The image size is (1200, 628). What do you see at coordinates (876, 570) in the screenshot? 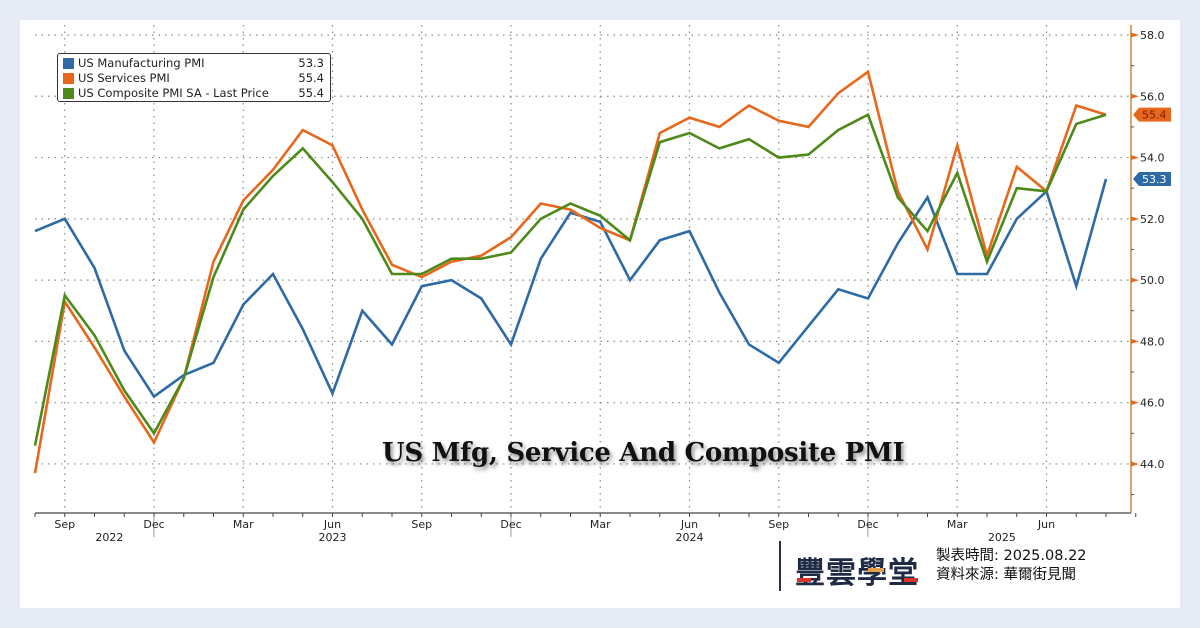
I see `brand-accent-orange` at bounding box center [876, 570].